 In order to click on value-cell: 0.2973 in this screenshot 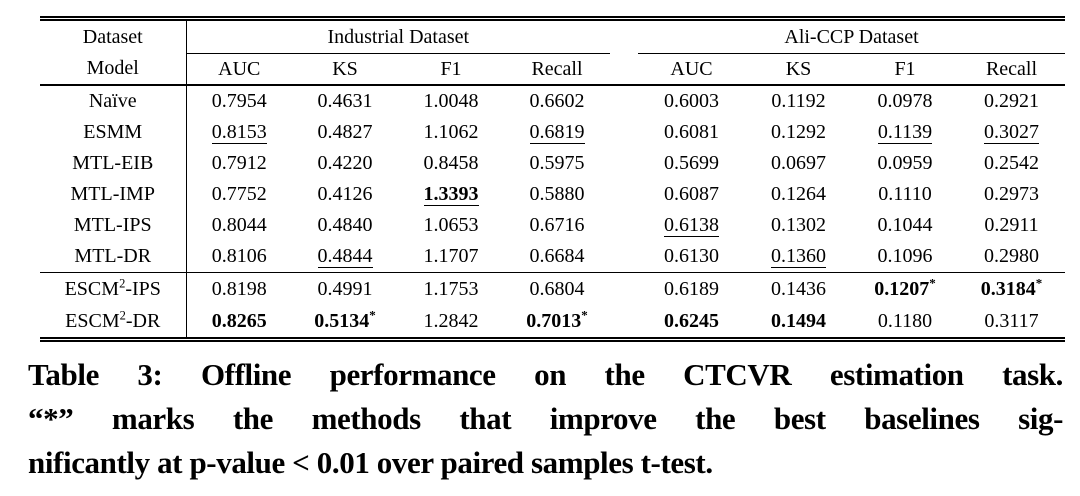, I will do `click(1011, 194)`.